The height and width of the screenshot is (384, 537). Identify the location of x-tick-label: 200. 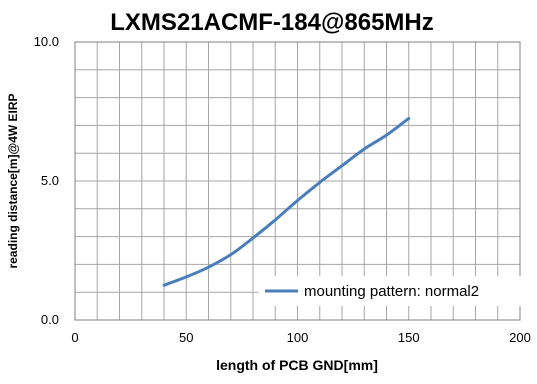
(520, 337).